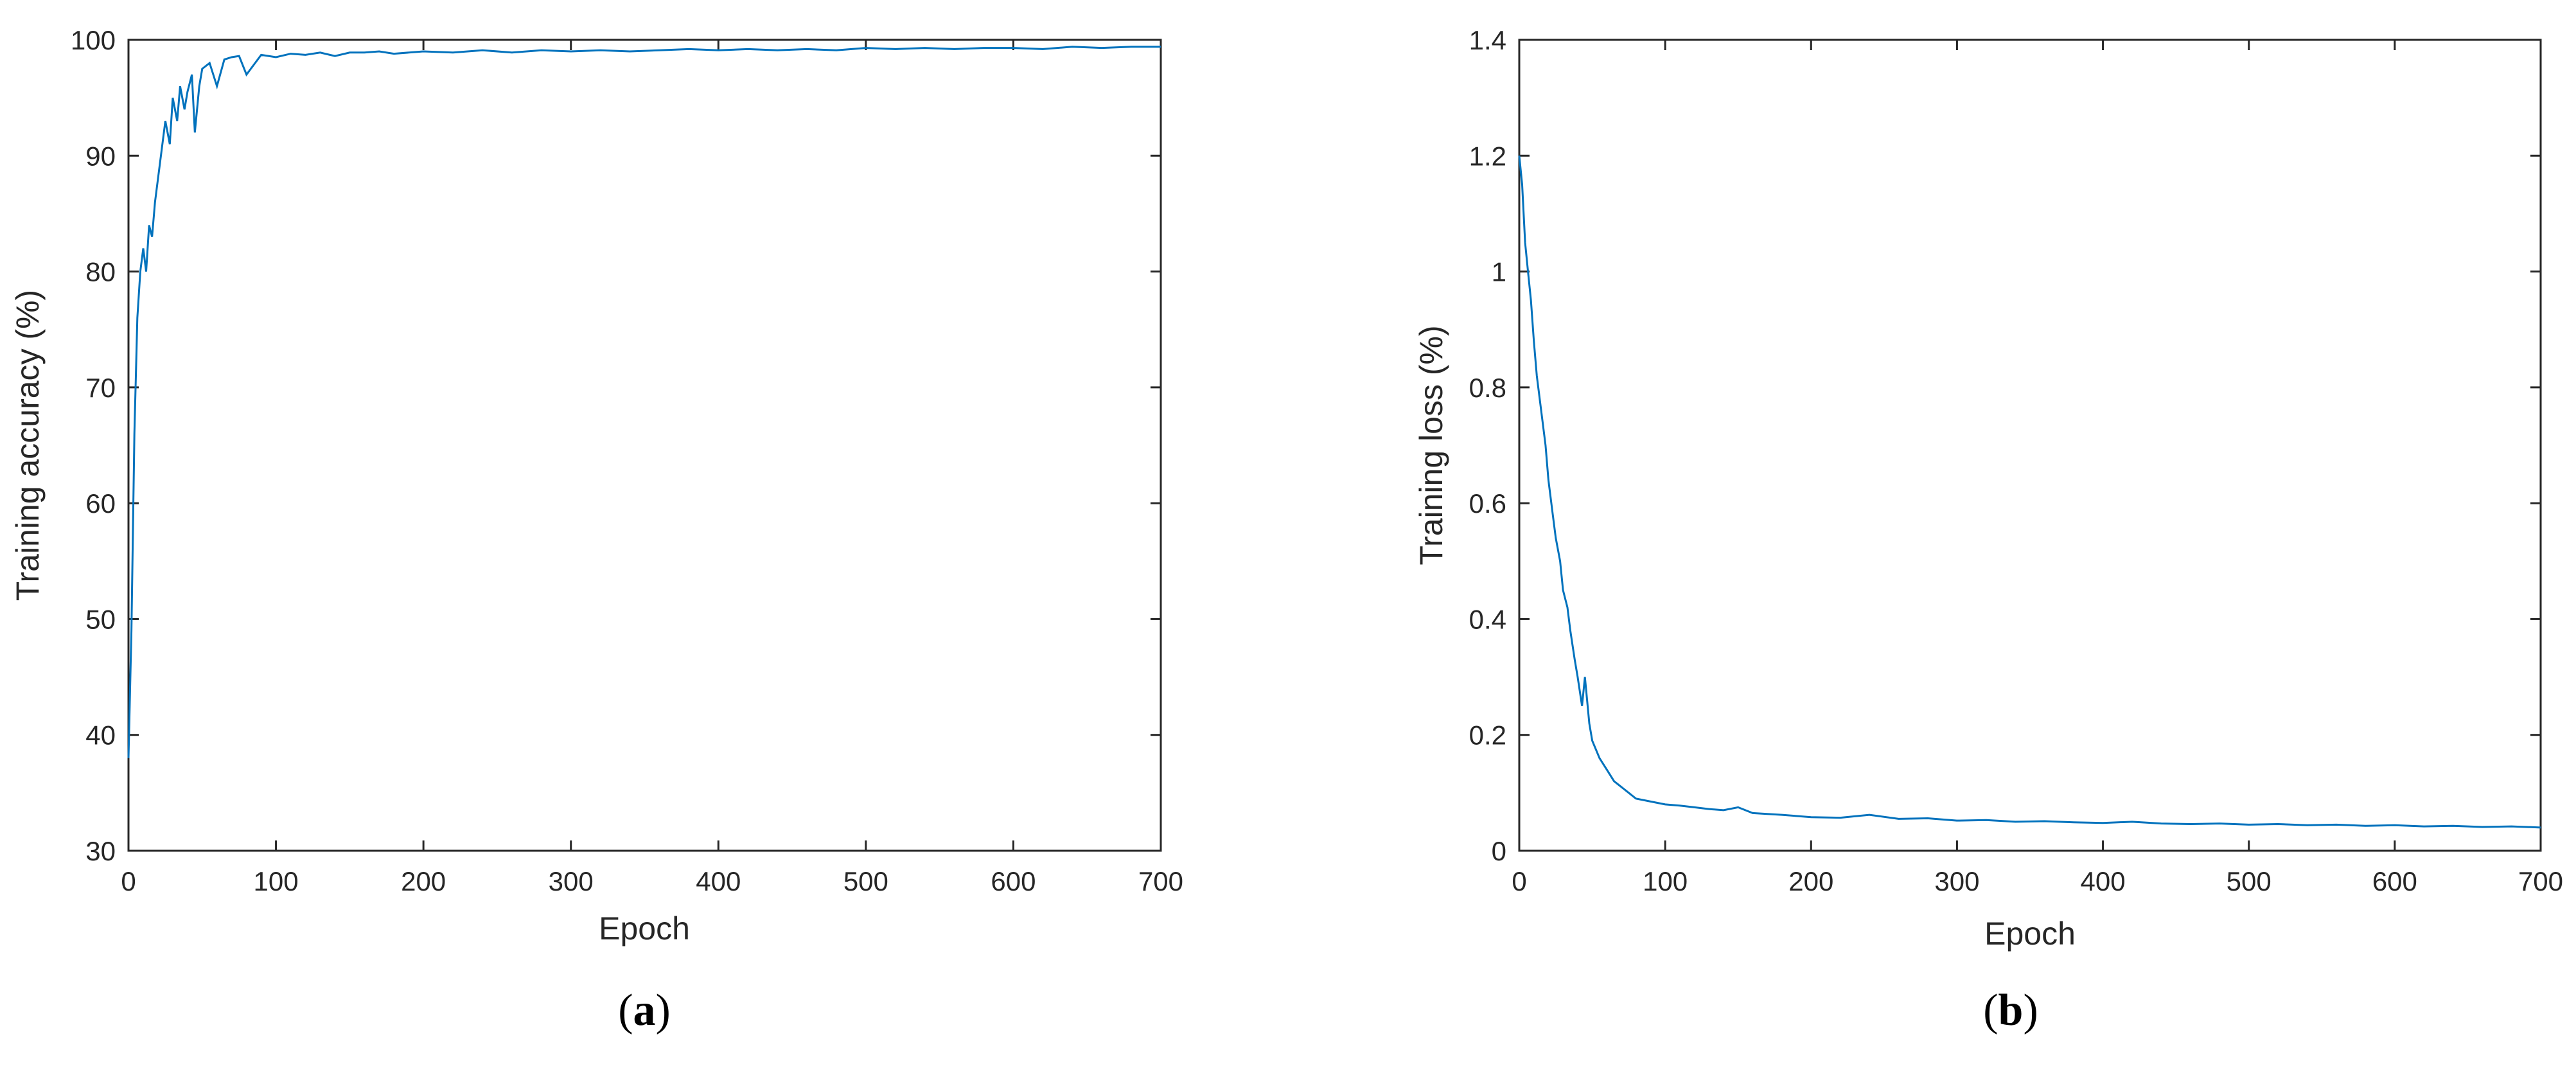 This screenshot has width=2576, height=1066. What do you see at coordinates (1519, 881) in the screenshot?
I see `chart-b-xtick-label: 0` at bounding box center [1519, 881].